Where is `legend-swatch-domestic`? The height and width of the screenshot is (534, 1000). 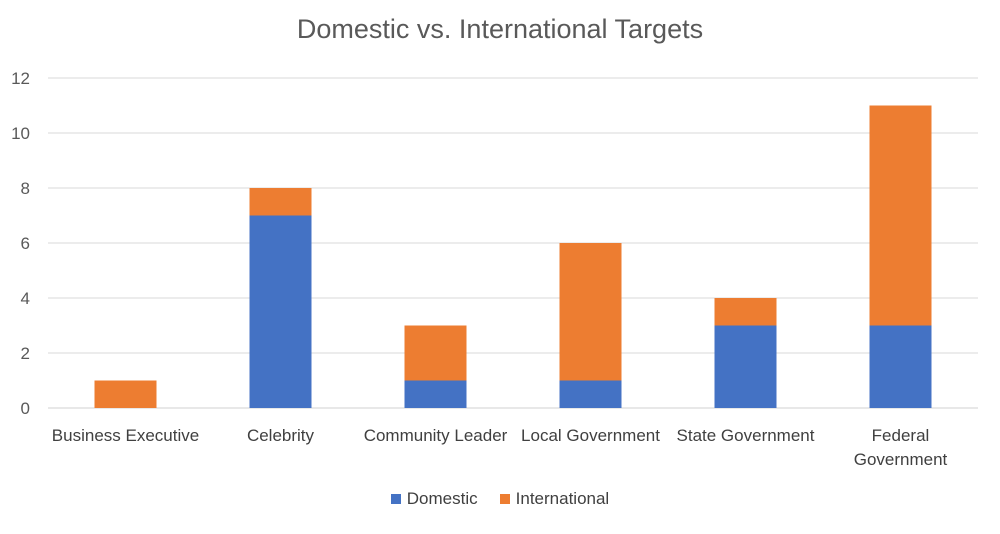
legend-swatch-domestic is located at coordinates (395, 499).